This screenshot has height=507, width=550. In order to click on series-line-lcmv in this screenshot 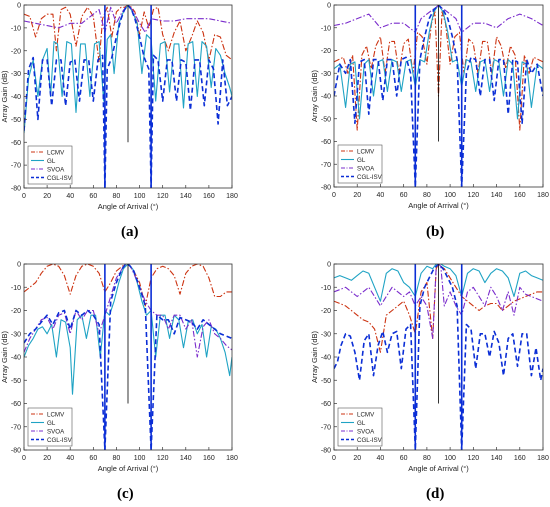, I will do `click(128, 34)`.